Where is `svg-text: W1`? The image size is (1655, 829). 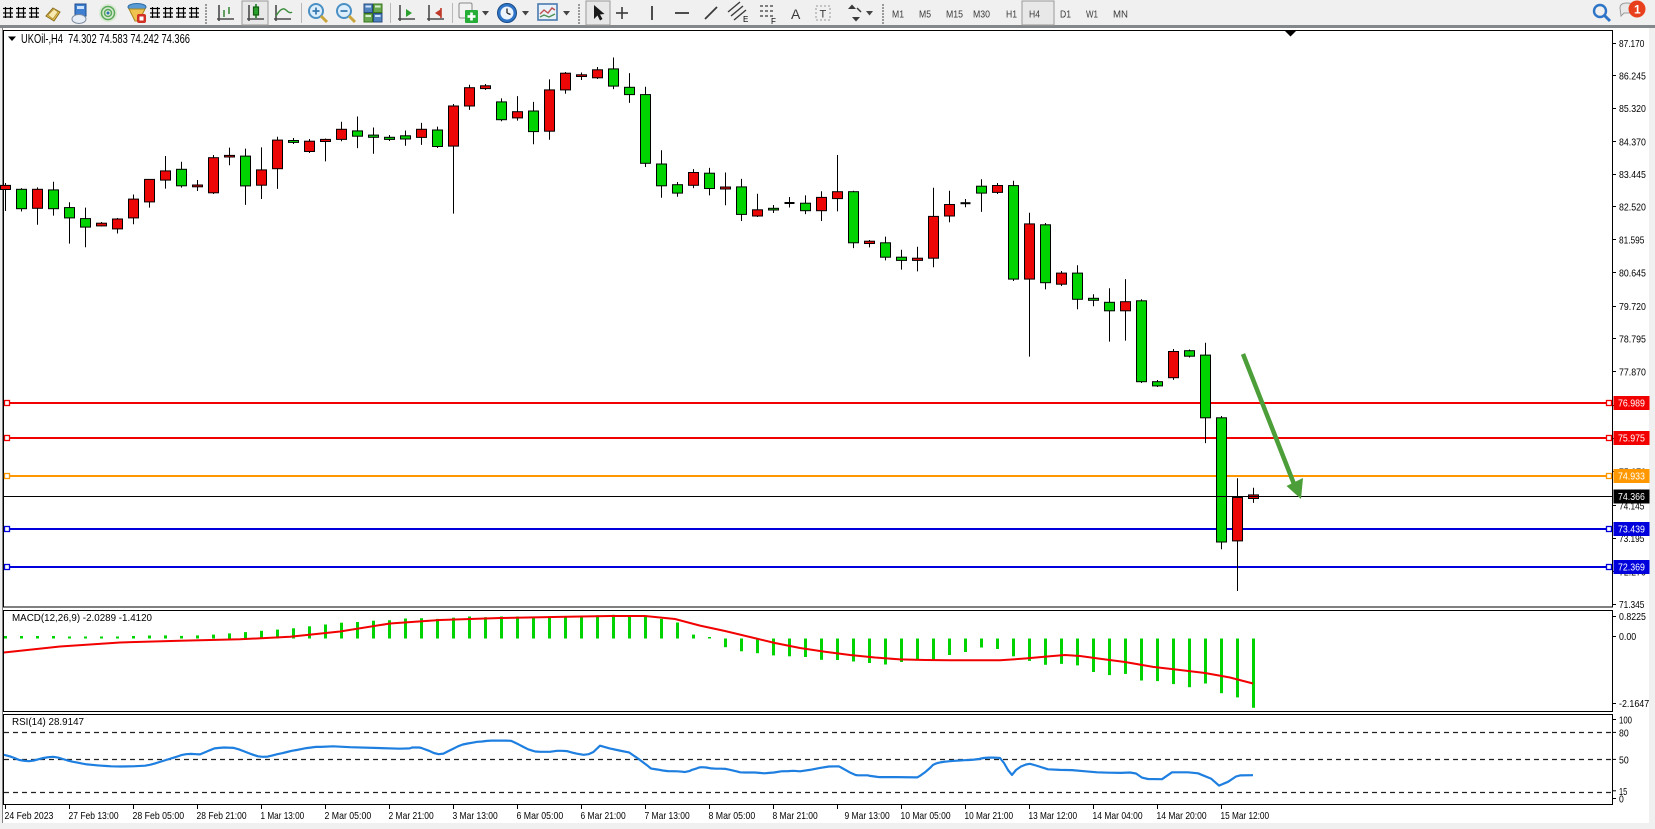
svg-text: W1 is located at coordinates (1092, 15).